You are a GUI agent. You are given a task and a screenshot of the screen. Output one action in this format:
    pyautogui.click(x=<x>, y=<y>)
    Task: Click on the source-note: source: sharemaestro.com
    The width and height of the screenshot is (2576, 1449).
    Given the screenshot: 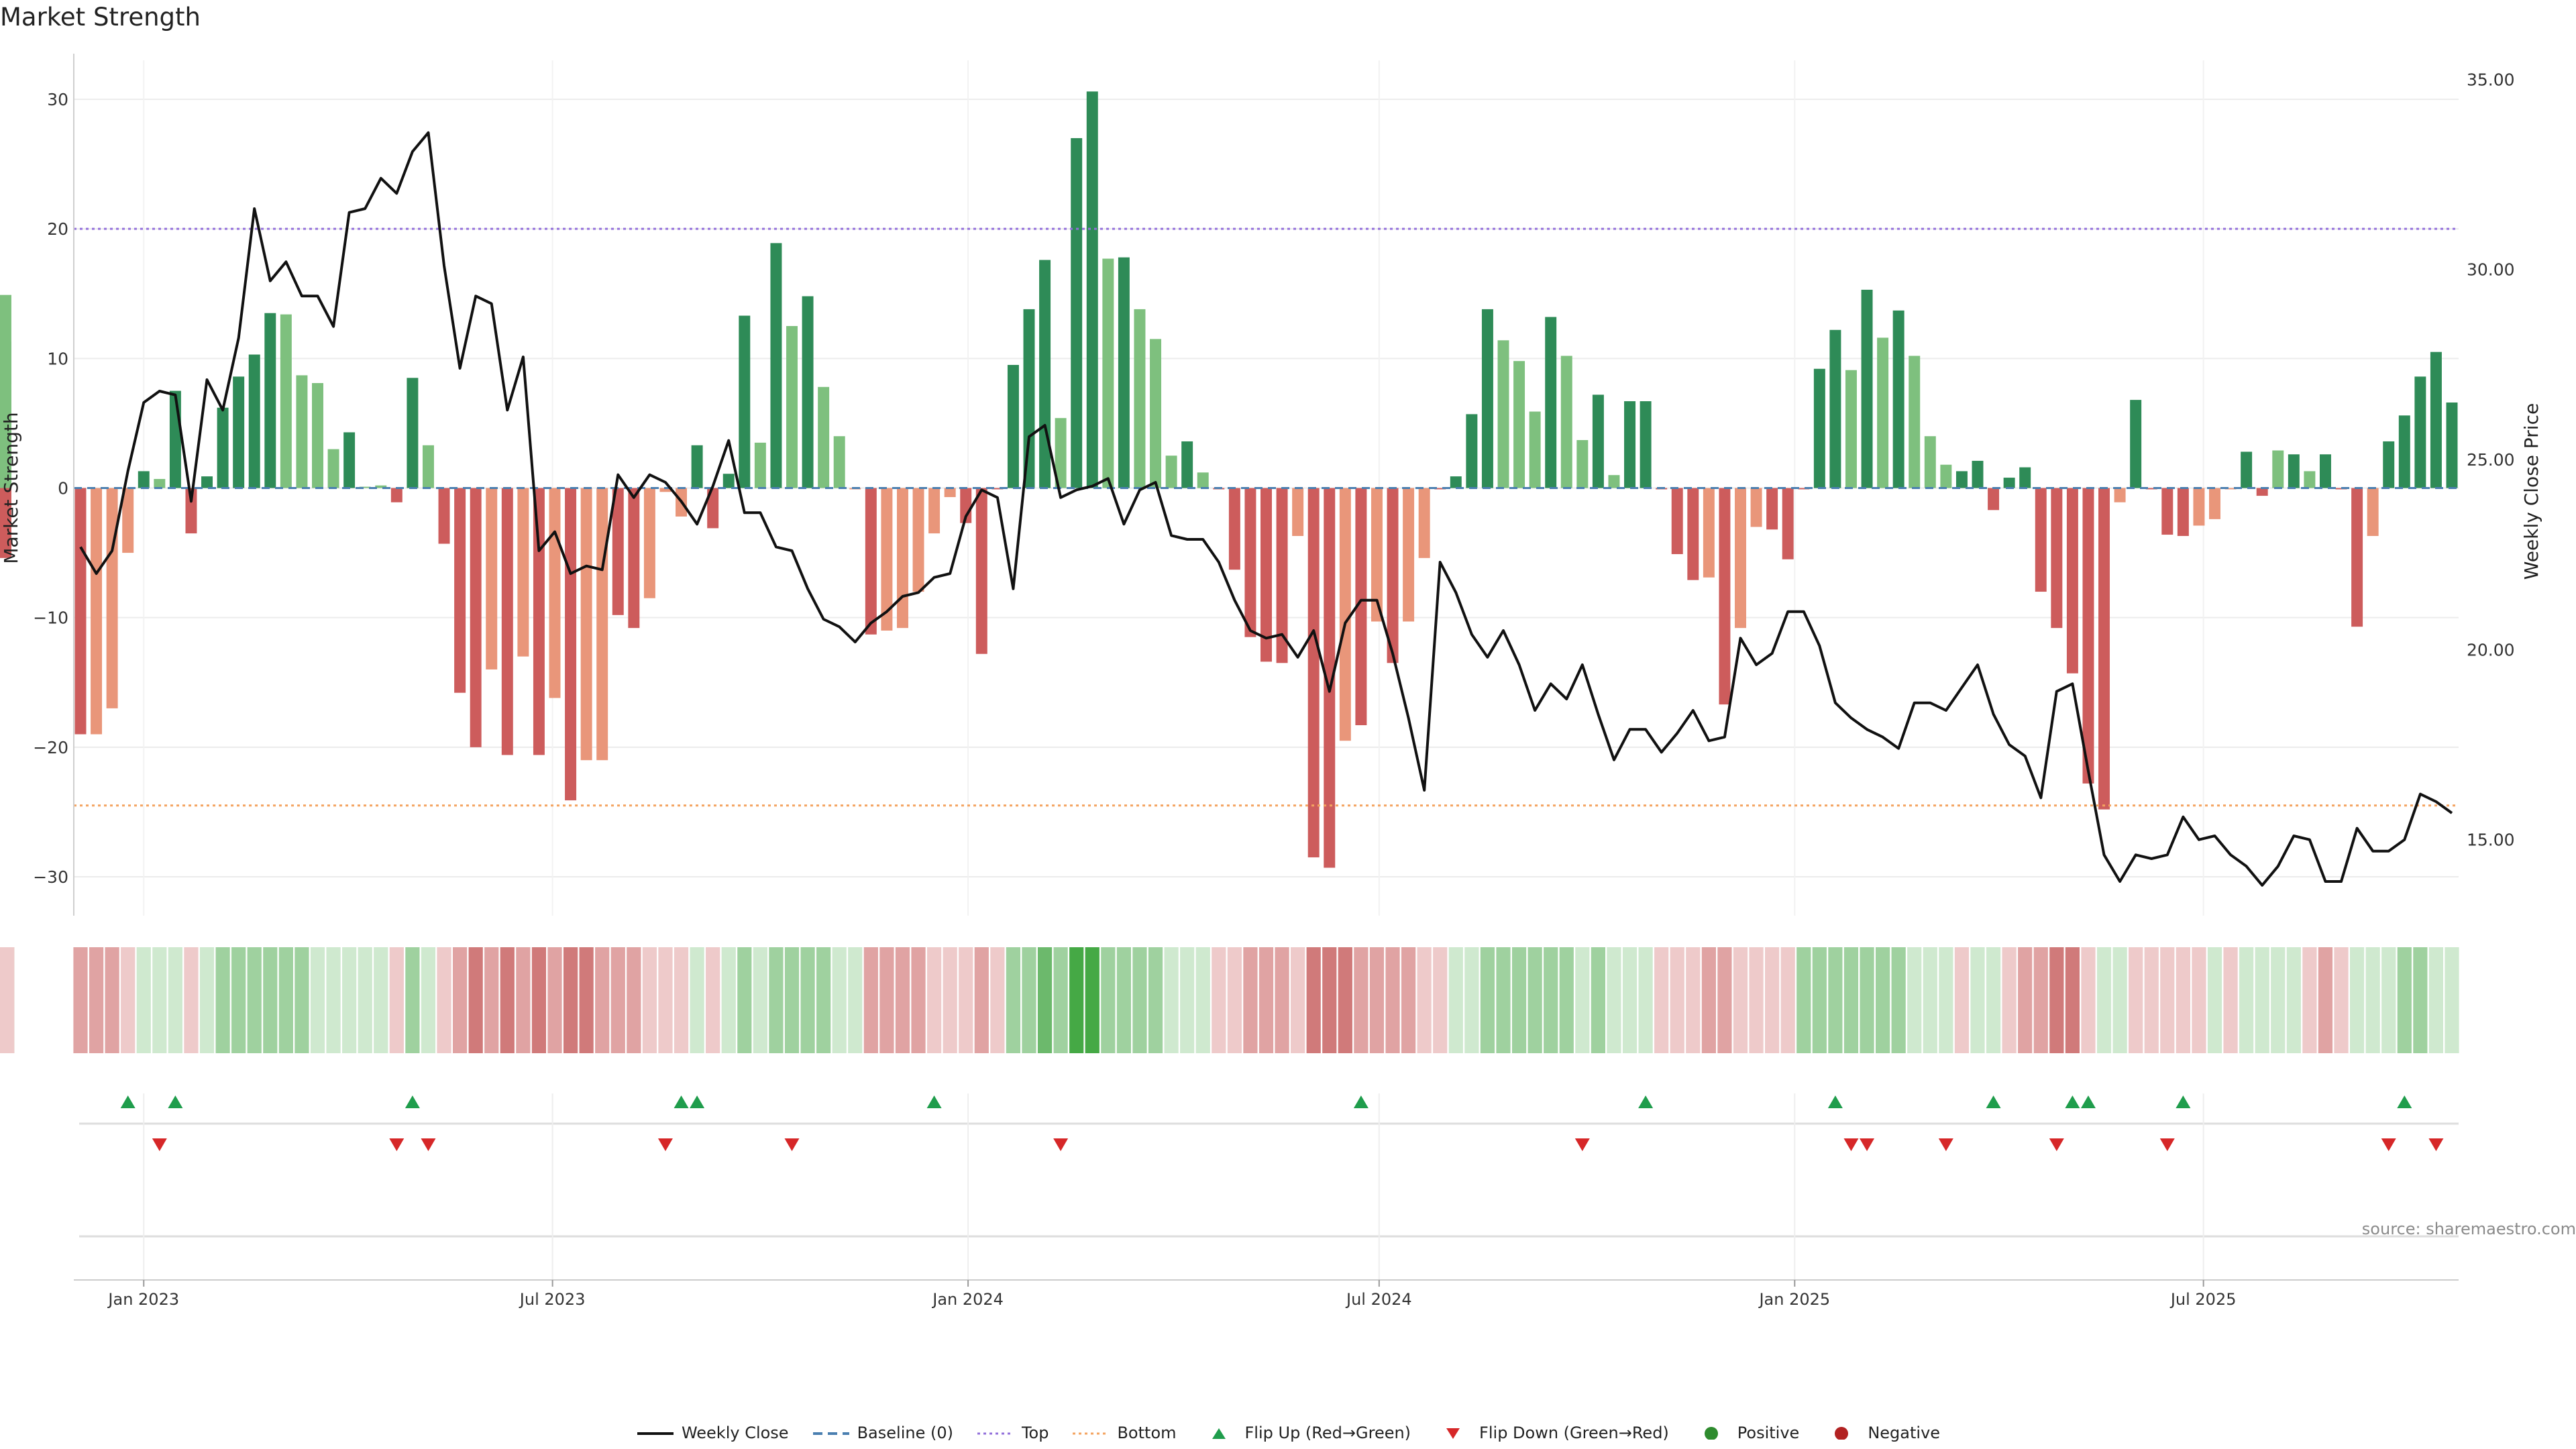 What is the action you would take?
    pyautogui.click(x=2468, y=1229)
    